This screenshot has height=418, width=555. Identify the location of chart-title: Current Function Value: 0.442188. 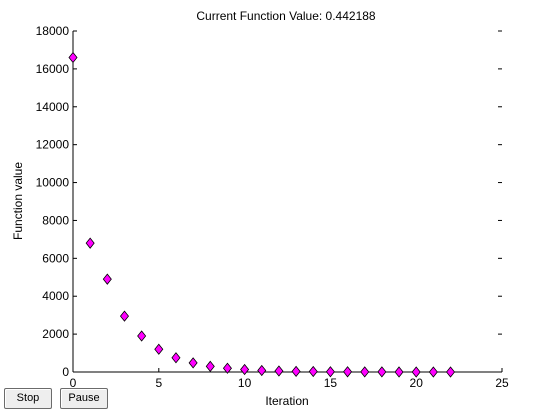
(286, 16).